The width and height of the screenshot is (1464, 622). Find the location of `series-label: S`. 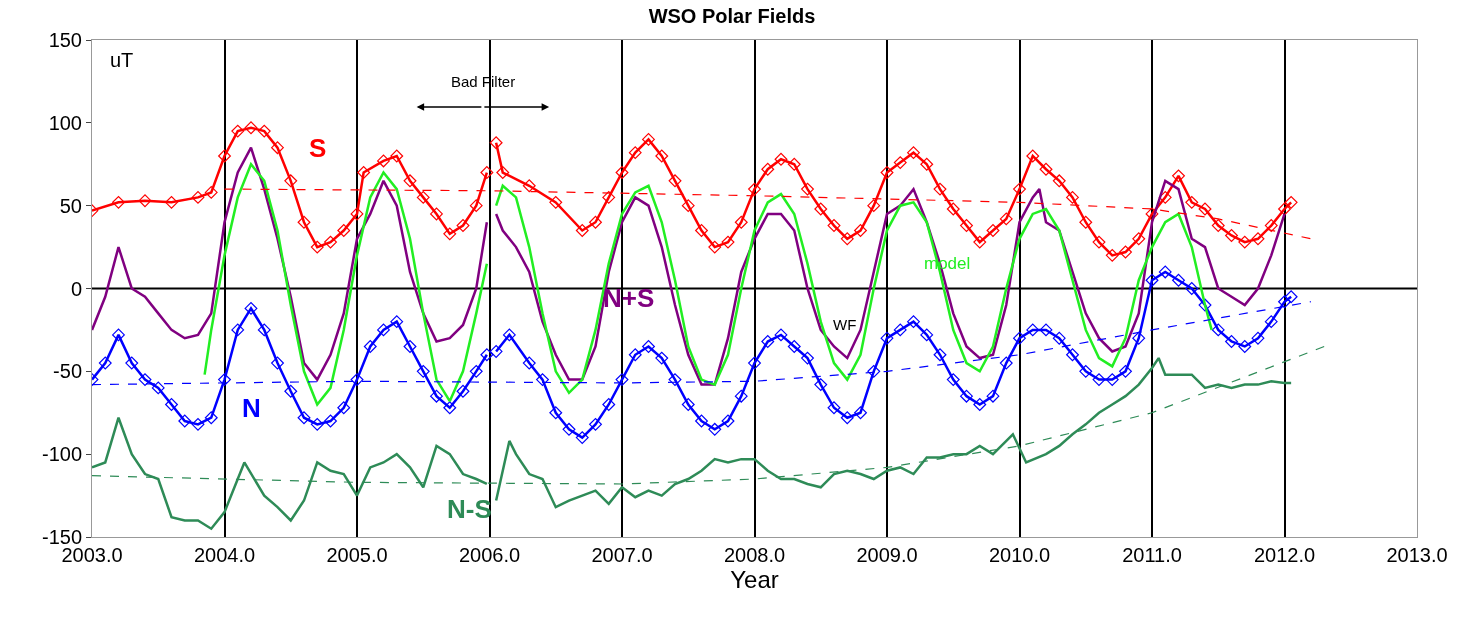

series-label: S is located at coordinates (318, 148).